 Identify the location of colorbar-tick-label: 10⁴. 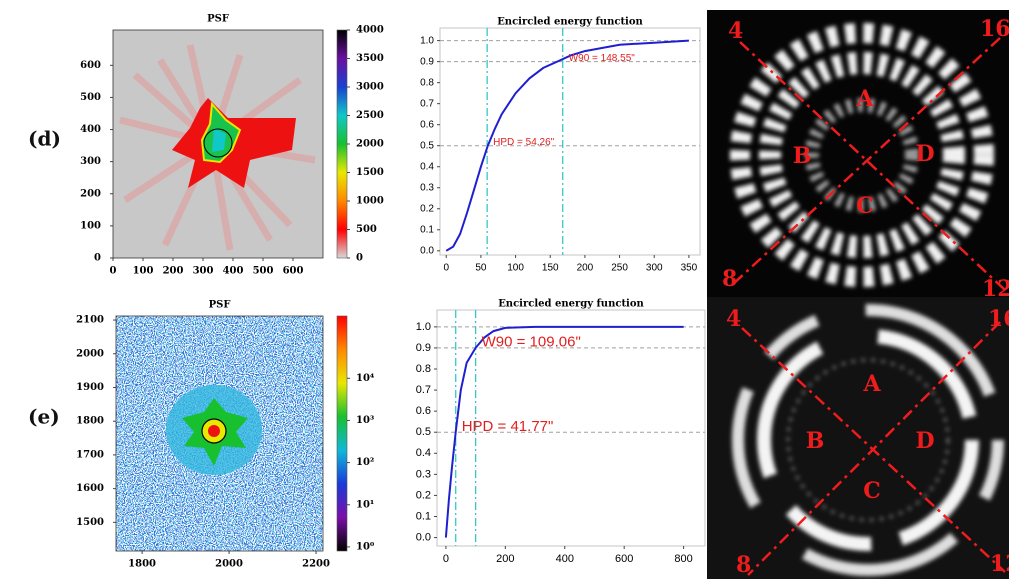
(365, 378).